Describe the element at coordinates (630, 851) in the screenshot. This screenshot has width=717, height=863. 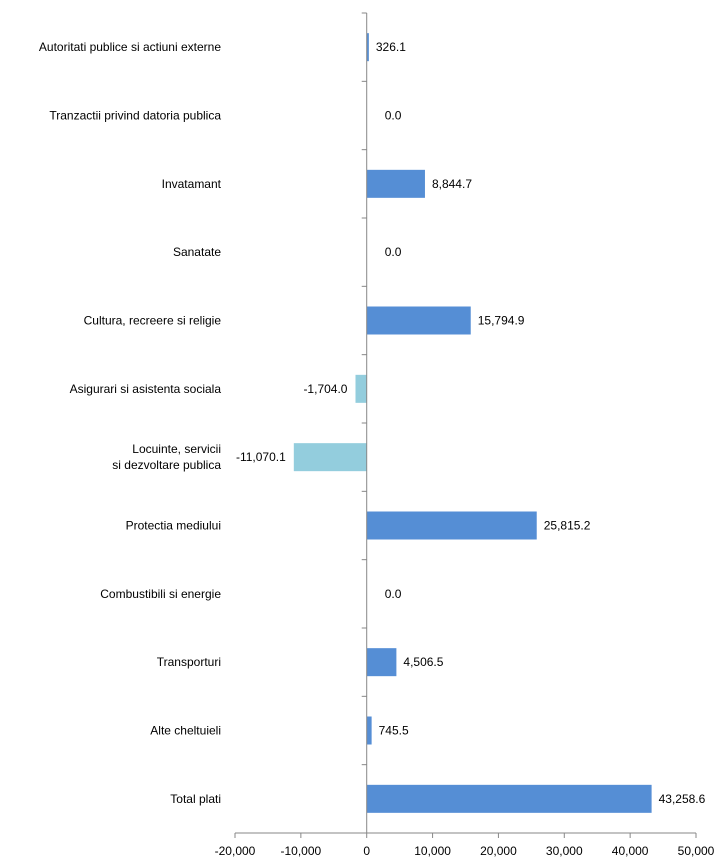
I see `x-tick-label-6: 40,000` at that location.